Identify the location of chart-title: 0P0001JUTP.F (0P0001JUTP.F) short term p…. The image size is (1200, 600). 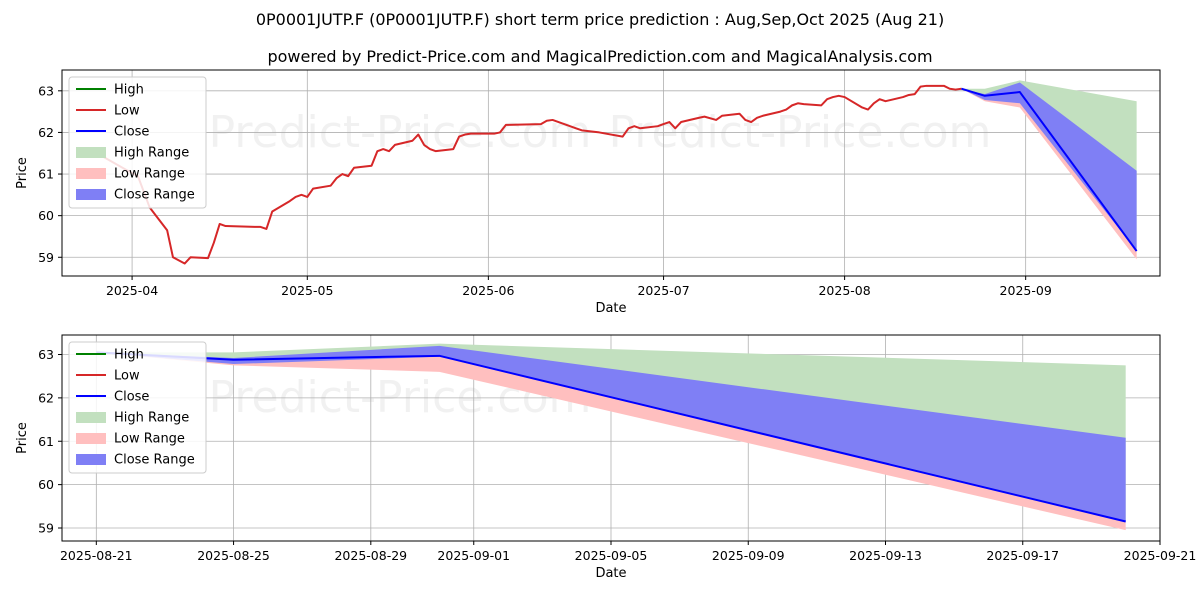
(600, 19).